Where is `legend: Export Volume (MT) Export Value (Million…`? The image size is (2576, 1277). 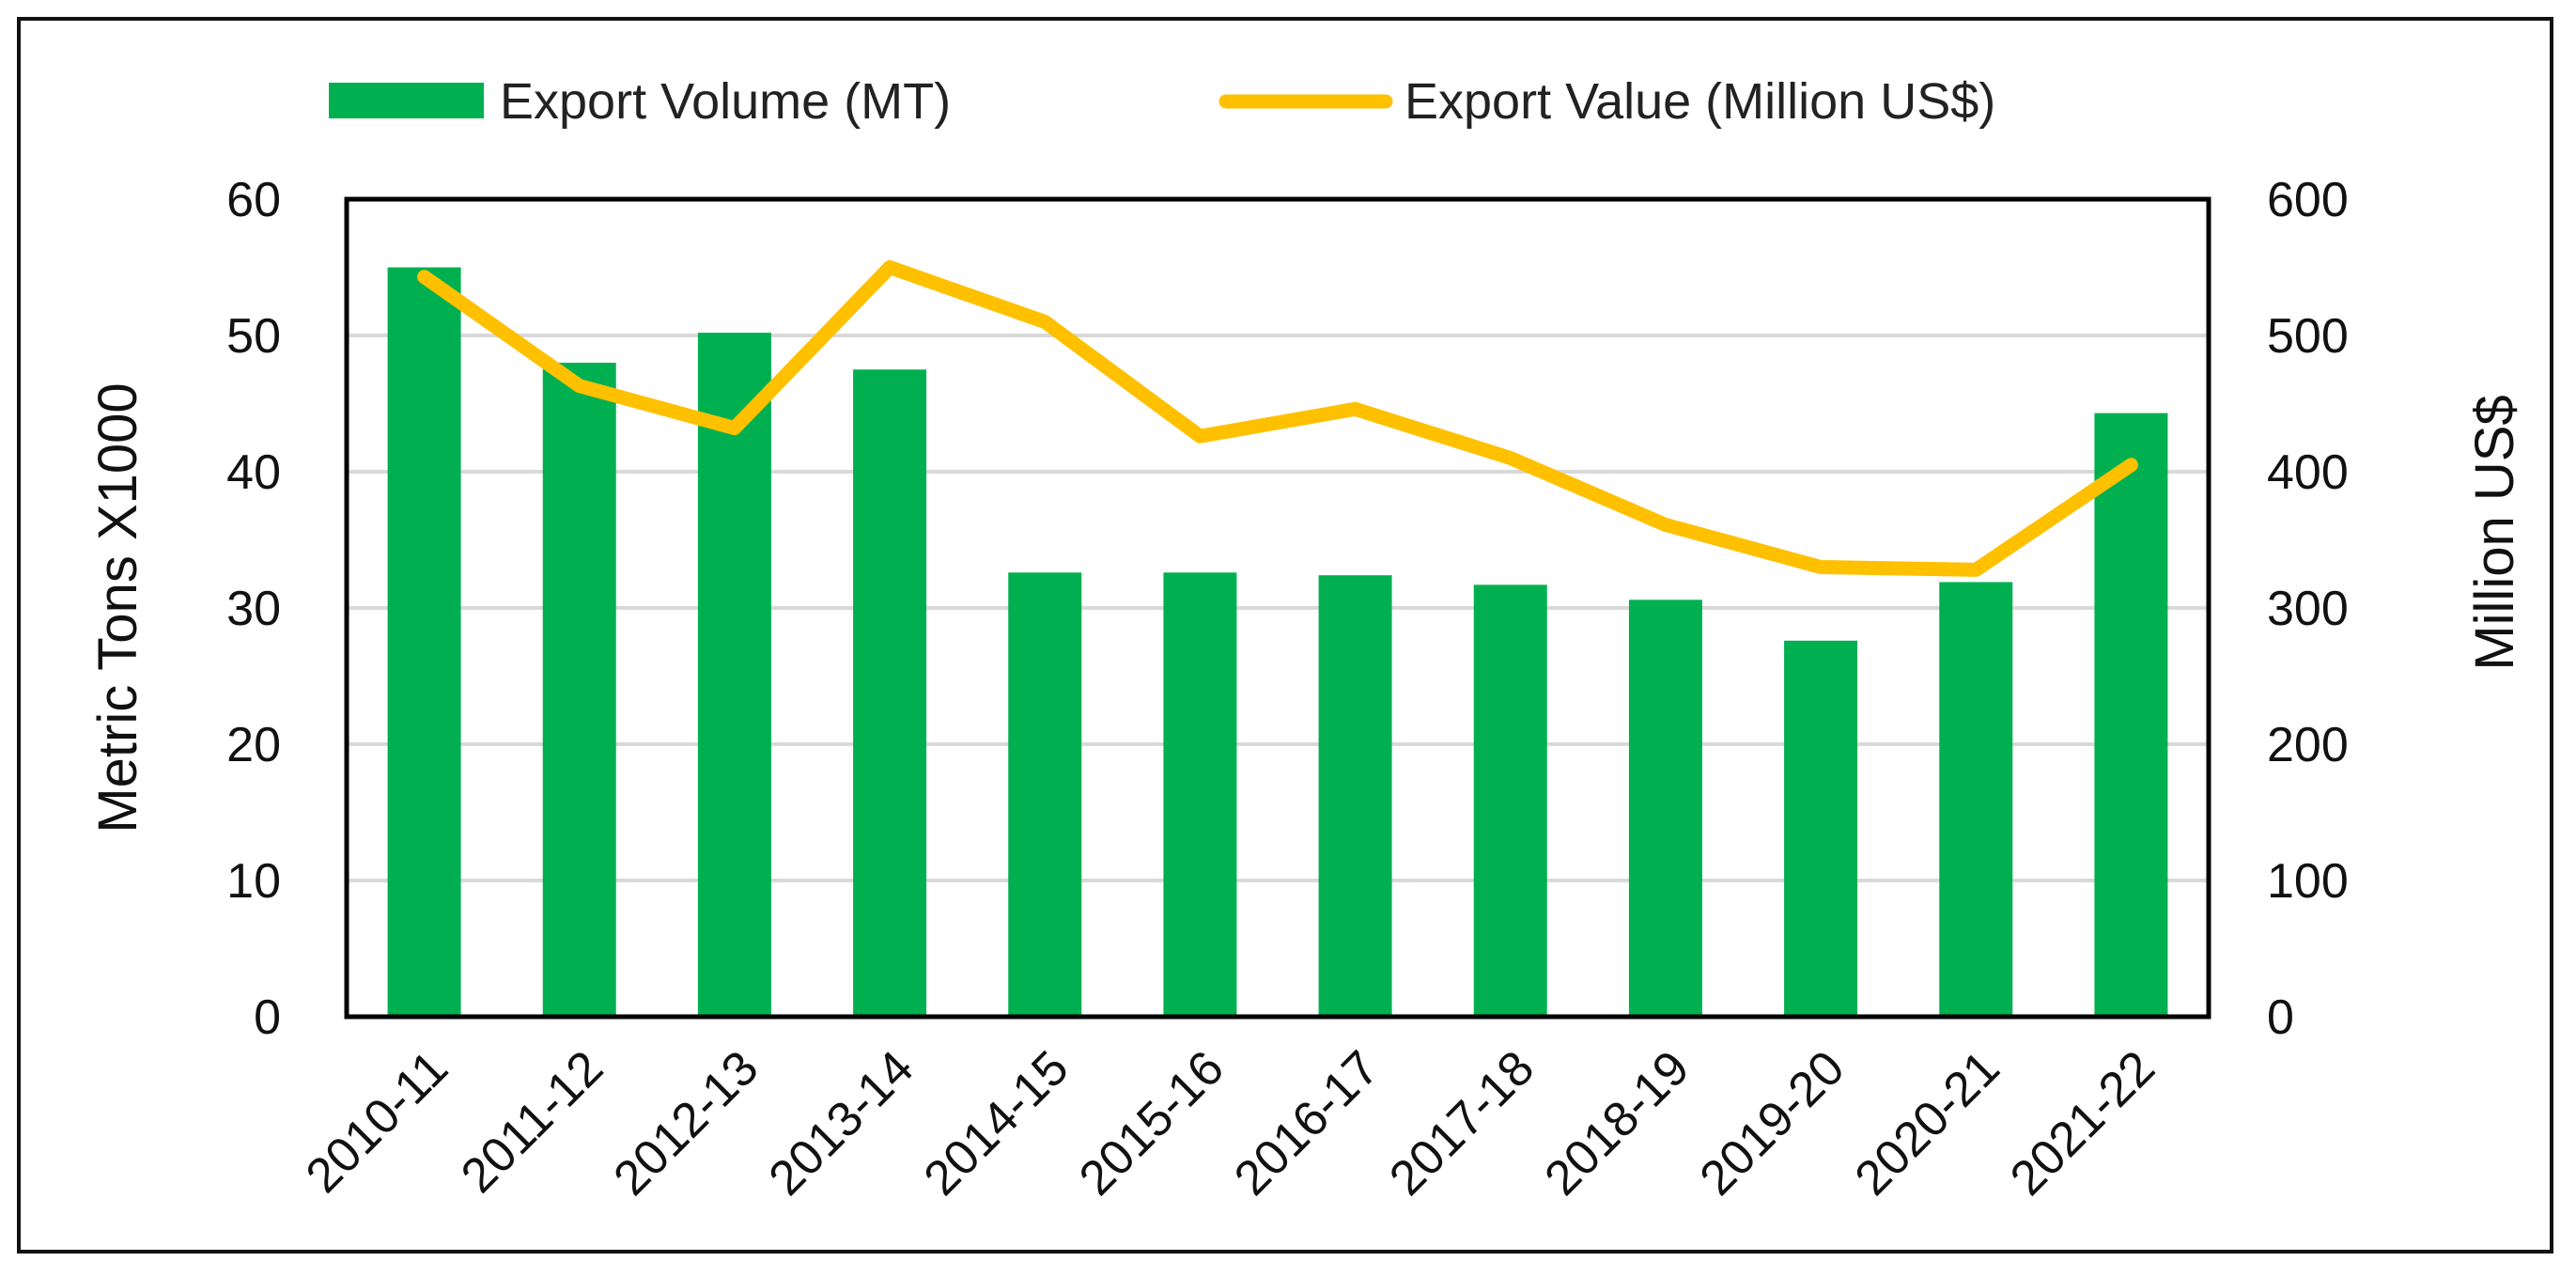 legend: Export Volume (MT) Export Value (Million… is located at coordinates (1162, 101).